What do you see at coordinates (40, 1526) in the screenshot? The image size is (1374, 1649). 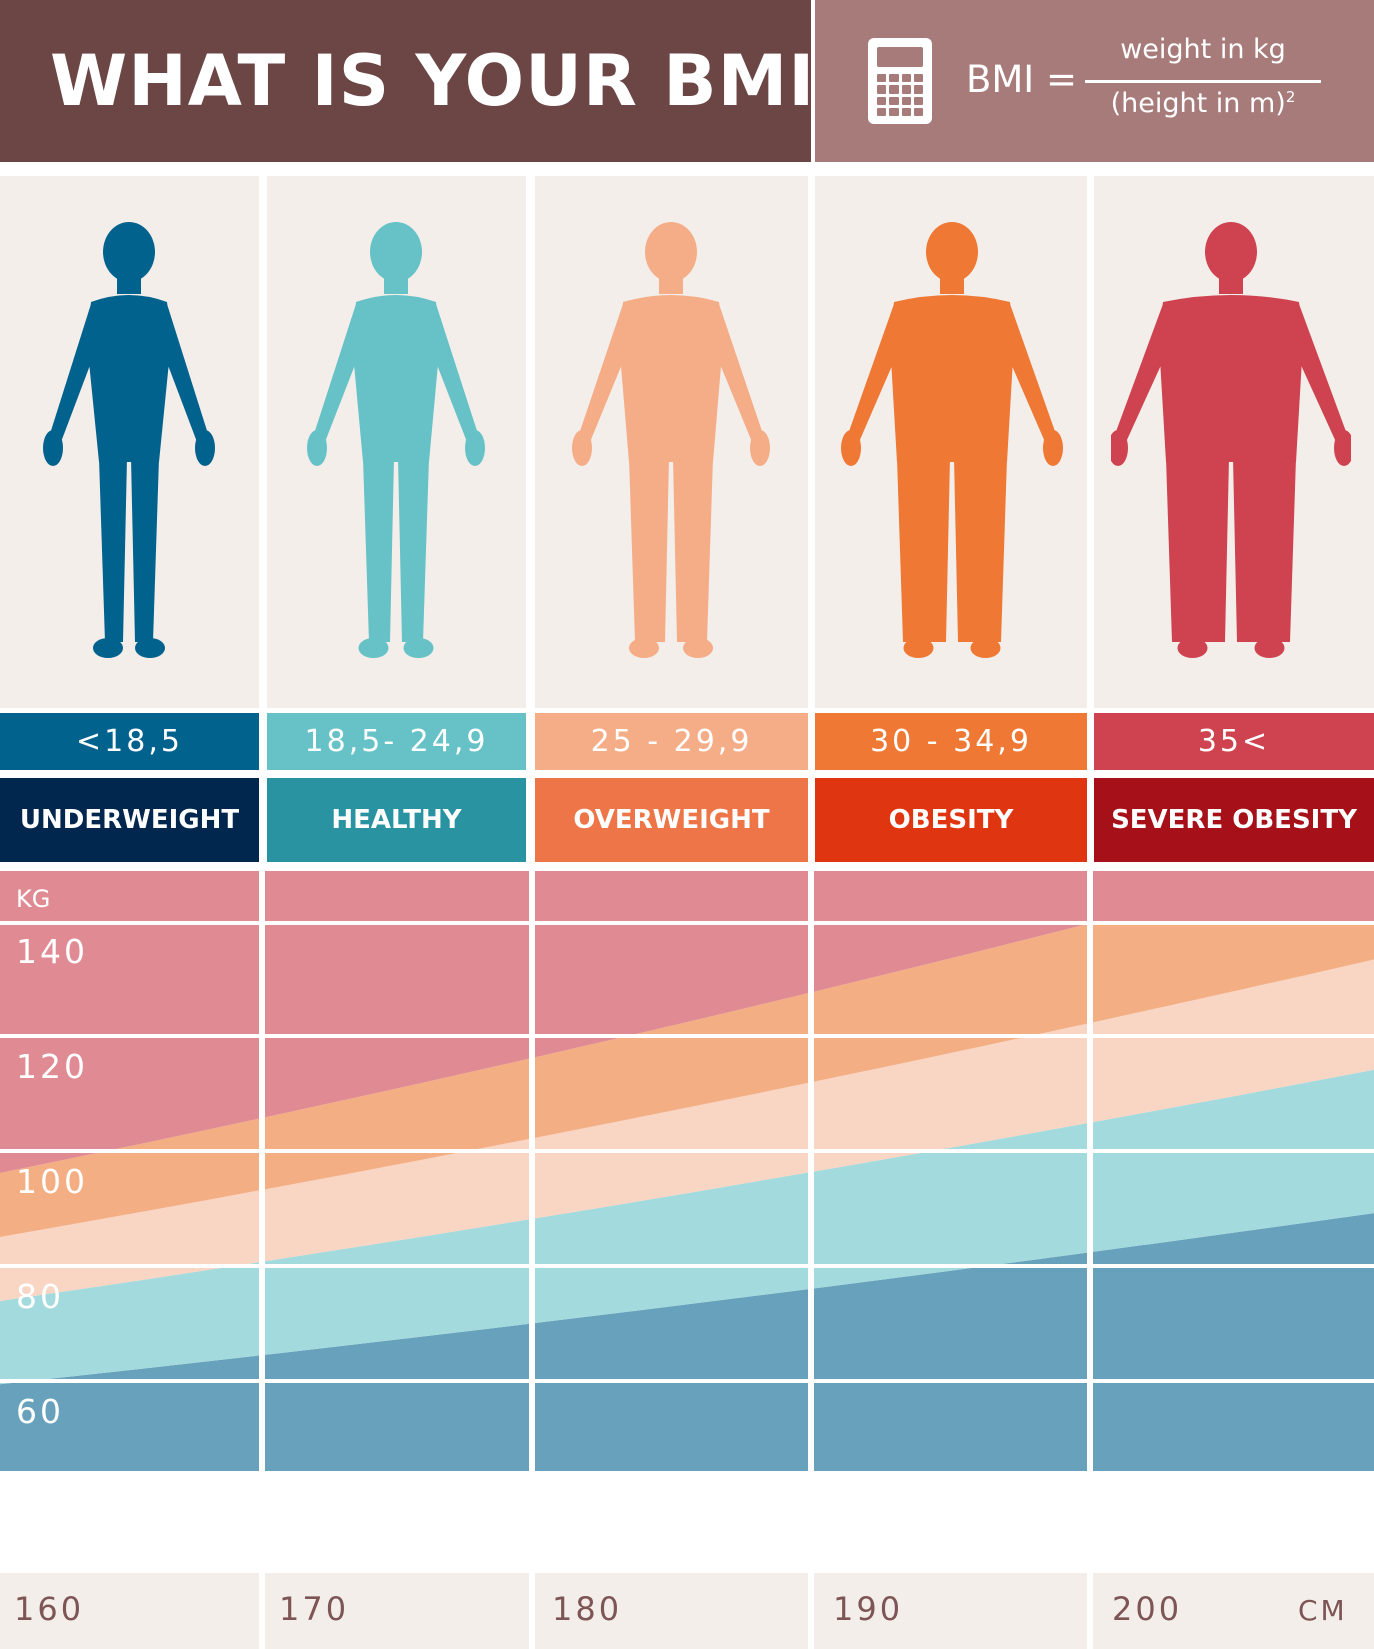 I see `y-tick-label: 40` at bounding box center [40, 1526].